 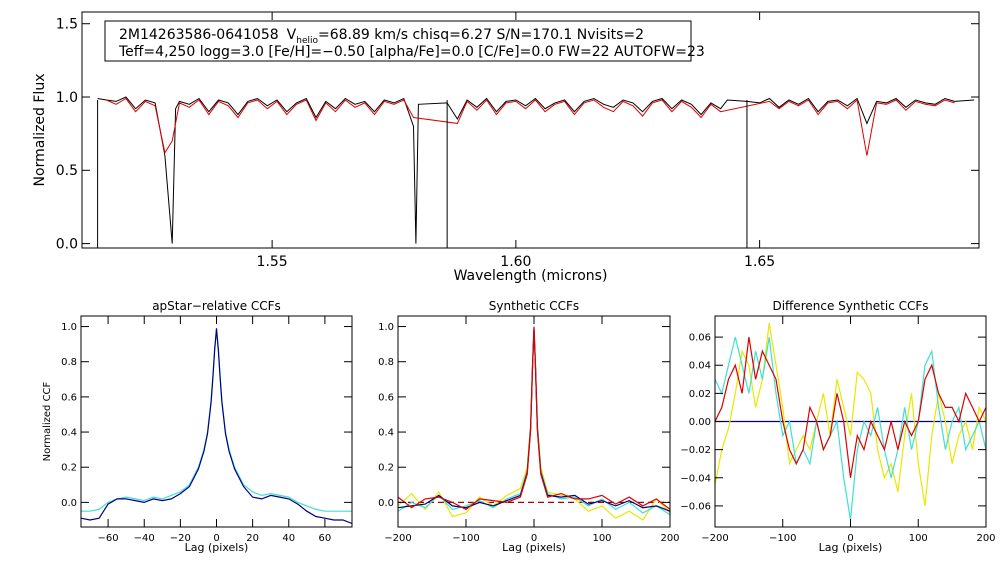 I want to click on spectrum-xlabel: Wavelength (microns), so click(x=531, y=276).